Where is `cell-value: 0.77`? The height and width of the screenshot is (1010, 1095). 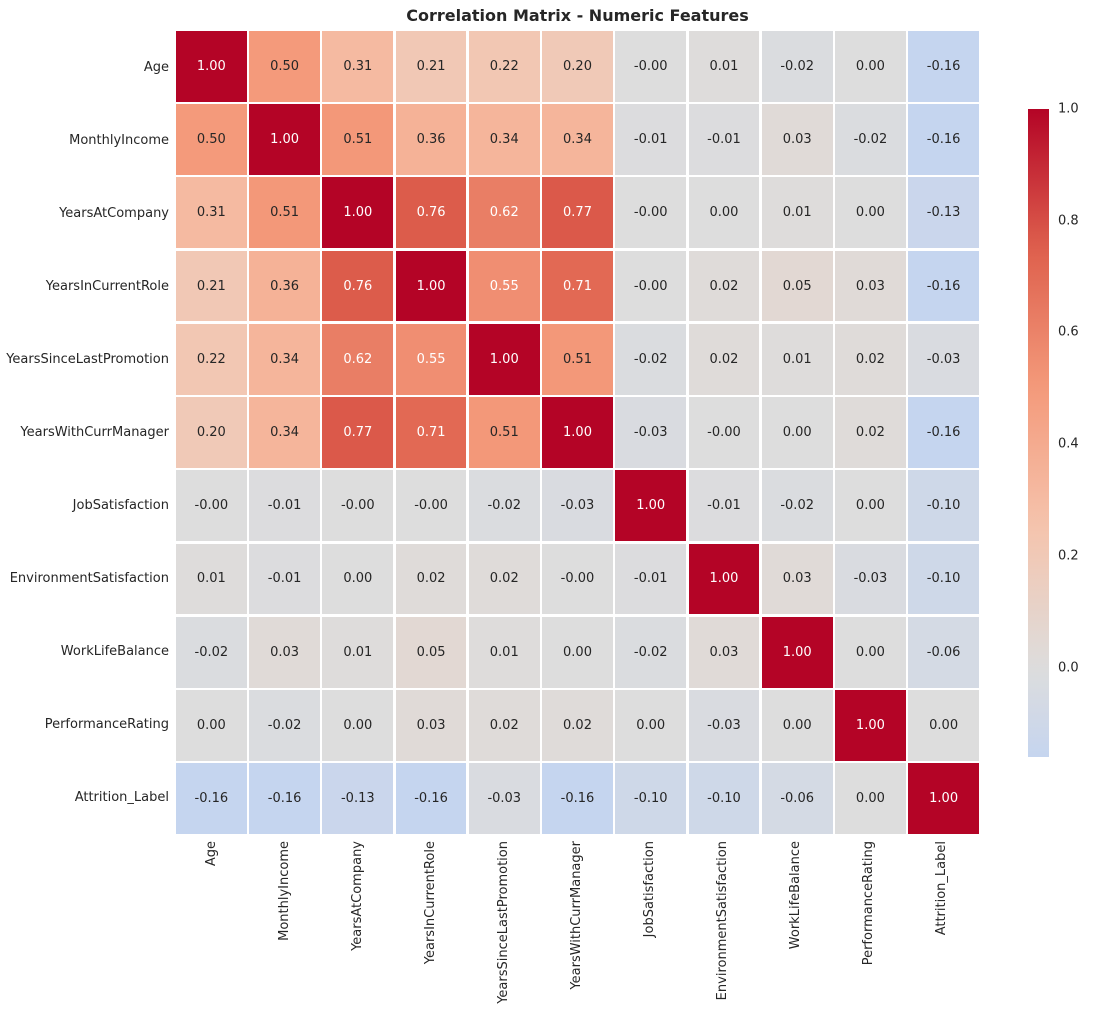 cell-value: 0.77 is located at coordinates (358, 432).